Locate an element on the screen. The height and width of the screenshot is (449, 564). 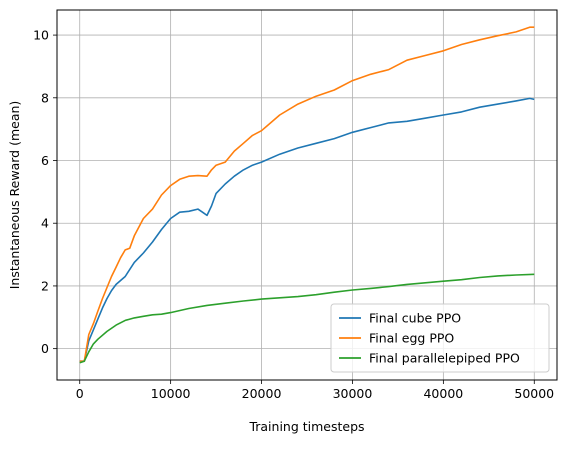
x-tick-label: 20000 is located at coordinates (262, 393).